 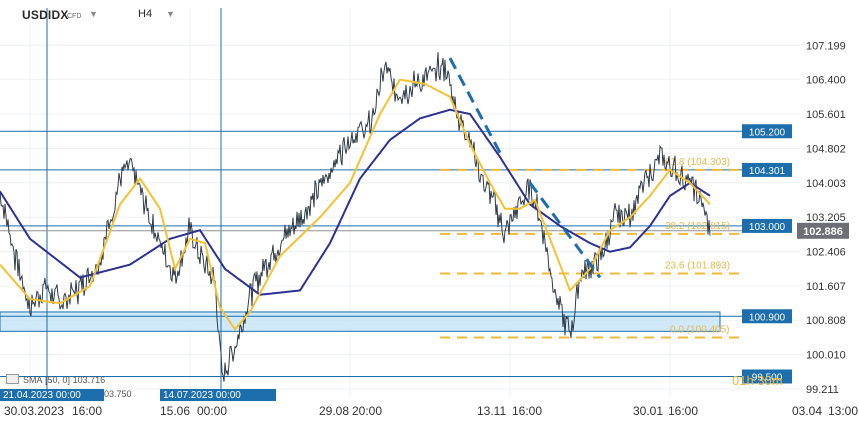 What do you see at coordinates (826, 81) in the screenshot?
I see `y-tick-label: 106.400` at bounding box center [826, 81].